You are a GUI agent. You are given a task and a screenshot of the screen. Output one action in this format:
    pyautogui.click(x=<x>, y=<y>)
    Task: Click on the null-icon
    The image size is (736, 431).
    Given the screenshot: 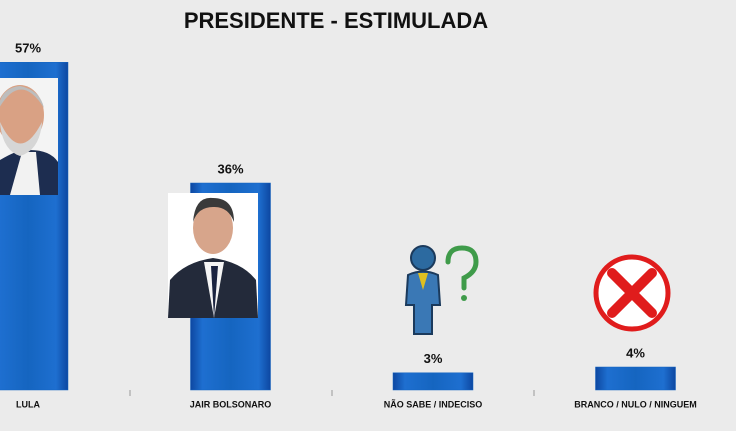 What is the action you would take?
    pyautogui.click(x=632, y=293)
    